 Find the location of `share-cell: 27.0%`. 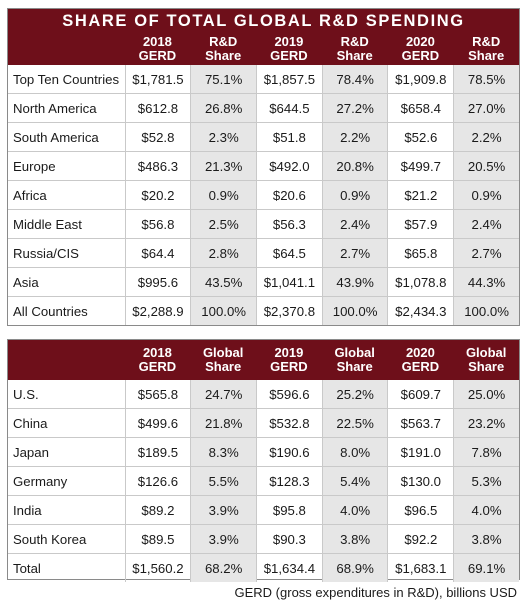

share-cell: 27.0% is located at coordinates (486, 108).